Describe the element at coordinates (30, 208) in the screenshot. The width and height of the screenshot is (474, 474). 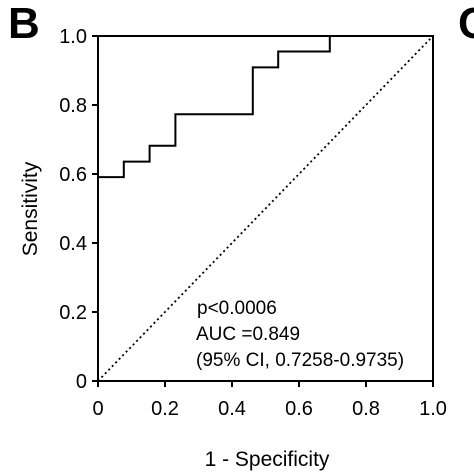
I see `y-axis-label: Sensitivity` at that location.